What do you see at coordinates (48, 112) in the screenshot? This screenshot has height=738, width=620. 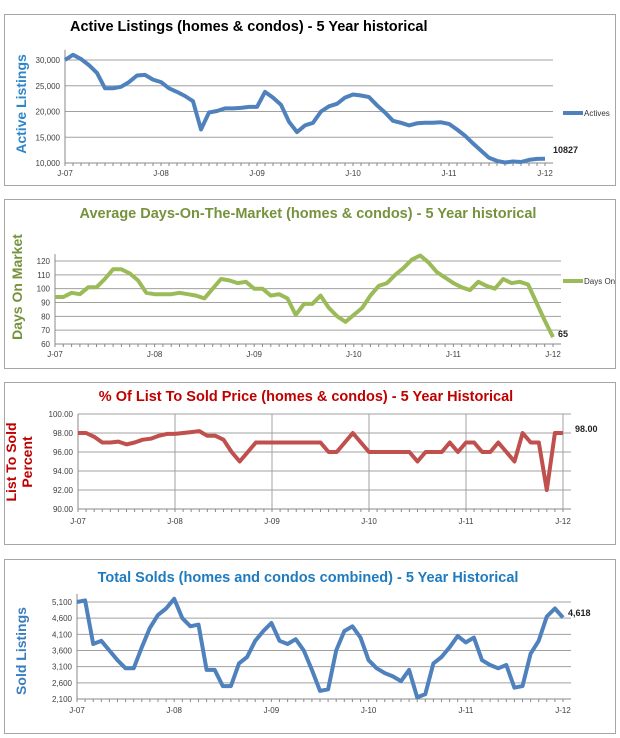 I see `y-tick-label: 20,000` at bounding box center [48, 112].